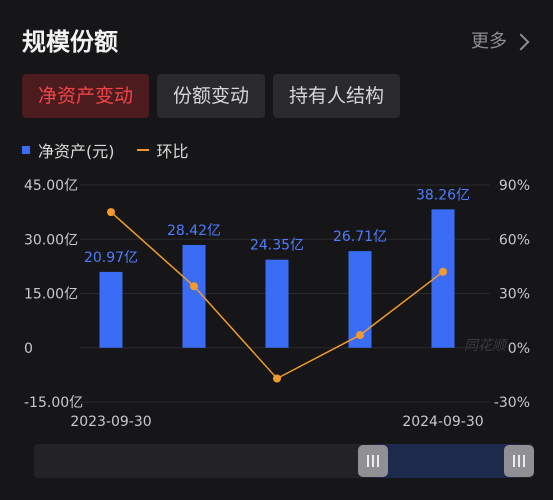 This screenshot has width=553, height=500. Describe the element at coordinates (51, 295) in the screenshot. I see `y-left-tick-label: 15.00亿` at that location.